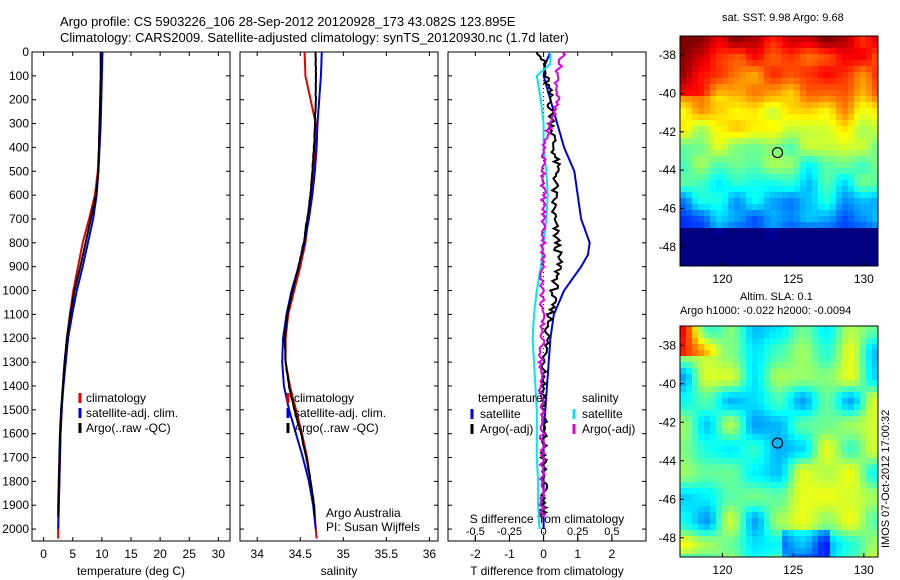 The image size is (900, 580). Describe the element at coordinates (783, 18) in the screenshot. I see `sst-map-title: sat. SST: 9.98 Argo: 9.68` at that location.